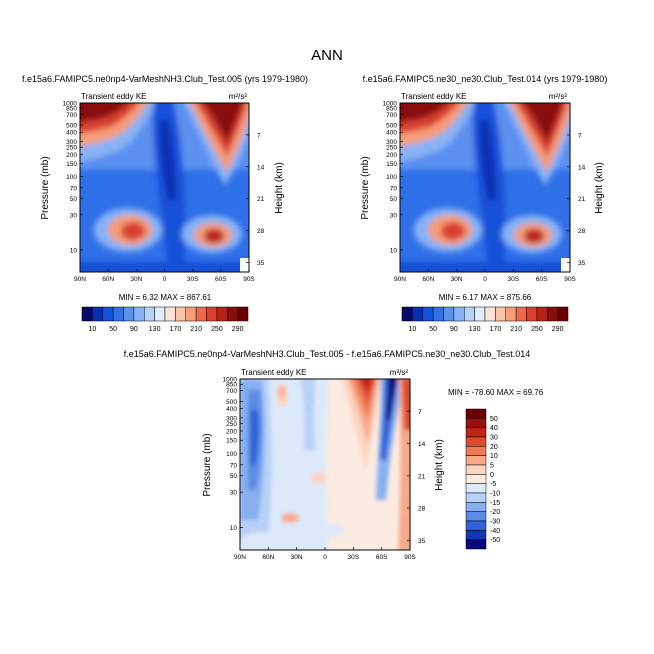 The width and height of the screenshot is (654, 654). Describe the element at coordinates (234, 493) in the screenshot. I see `y-tick-label: 30` at that location.